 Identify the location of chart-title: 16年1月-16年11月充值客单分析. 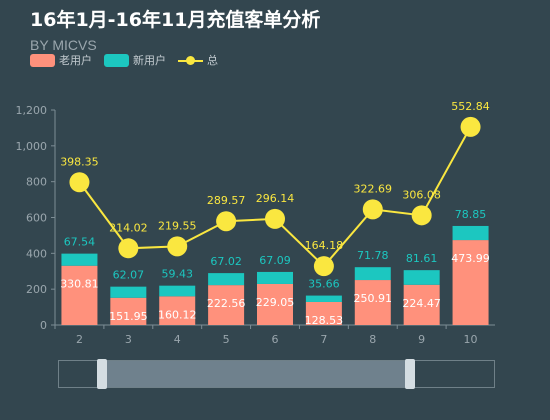
(175, 20).